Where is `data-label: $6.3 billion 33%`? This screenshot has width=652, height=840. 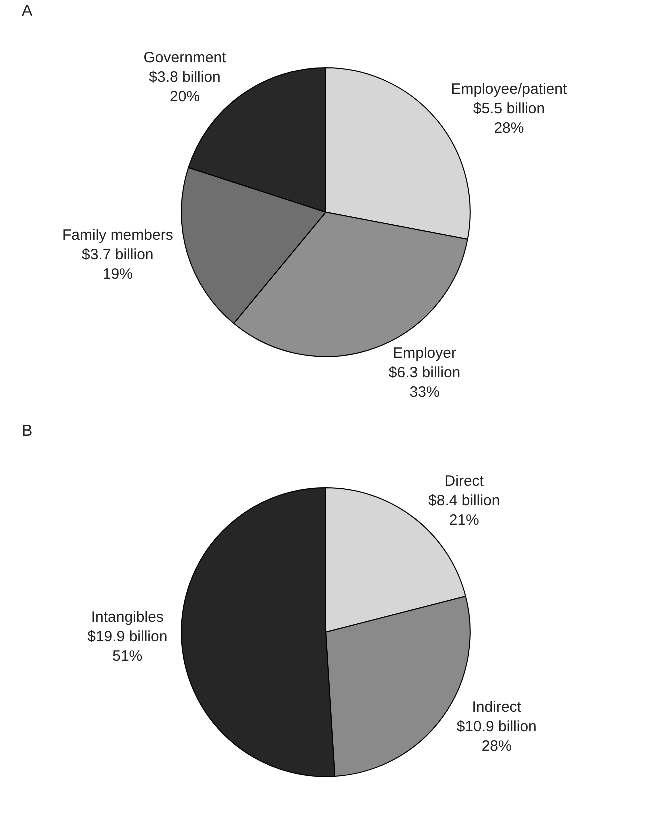 data-label: $6.3 billion 33% is located at coordinates (424, 383).